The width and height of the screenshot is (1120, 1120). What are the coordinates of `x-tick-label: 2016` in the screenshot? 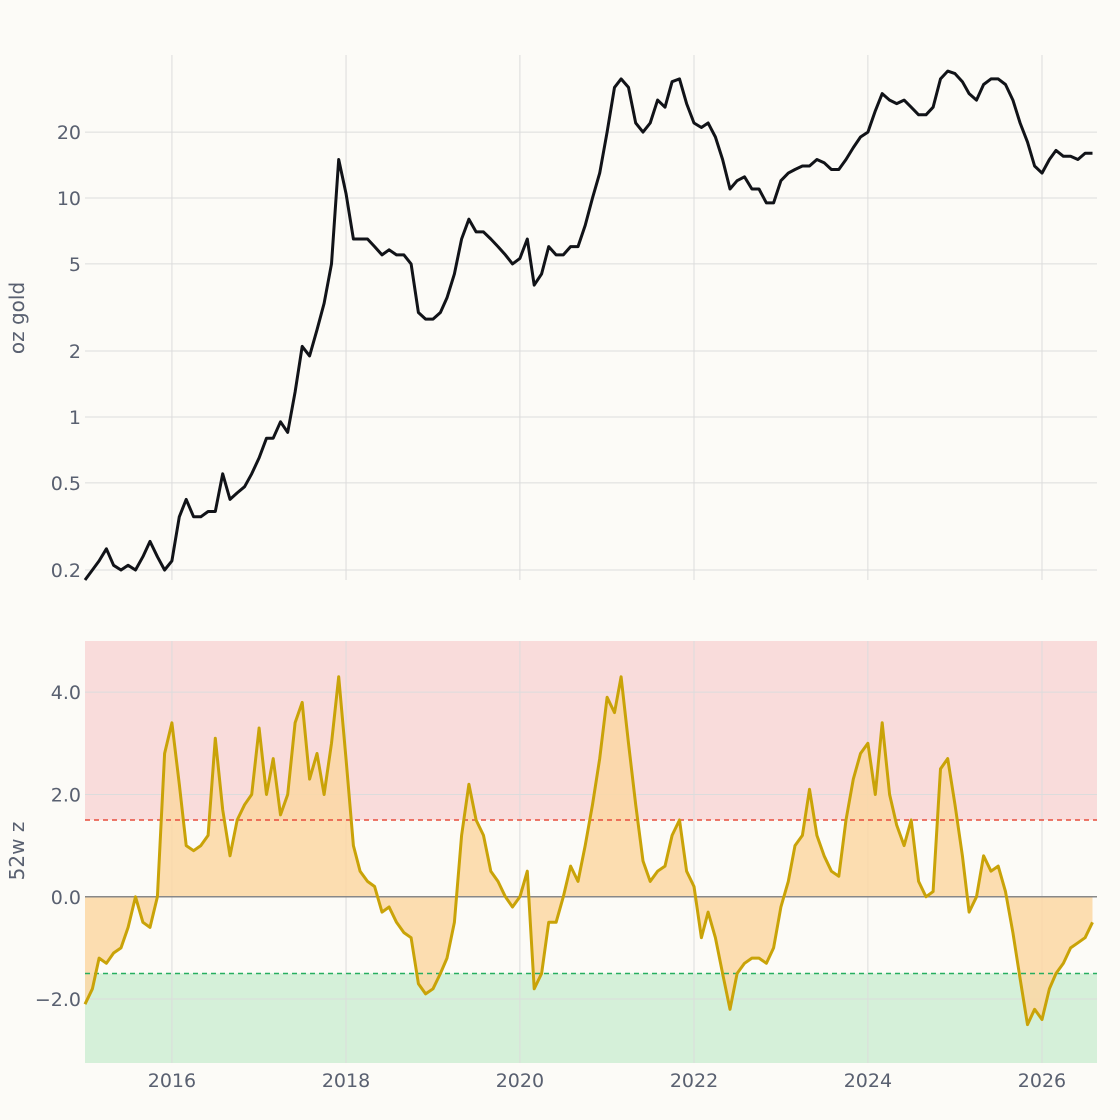 It's located at (172, 1081).